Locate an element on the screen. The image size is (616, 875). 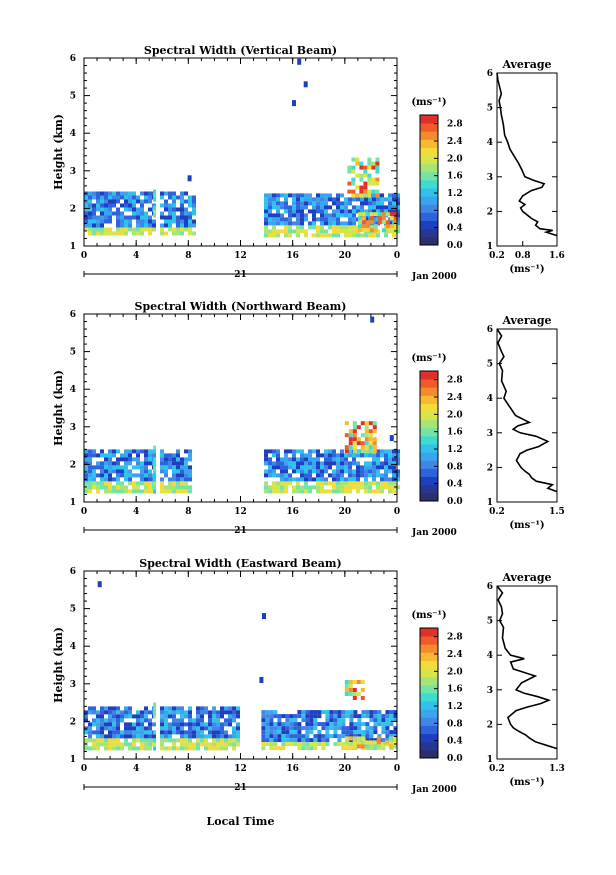
average-profile-line is located at coordinates (527, 667).